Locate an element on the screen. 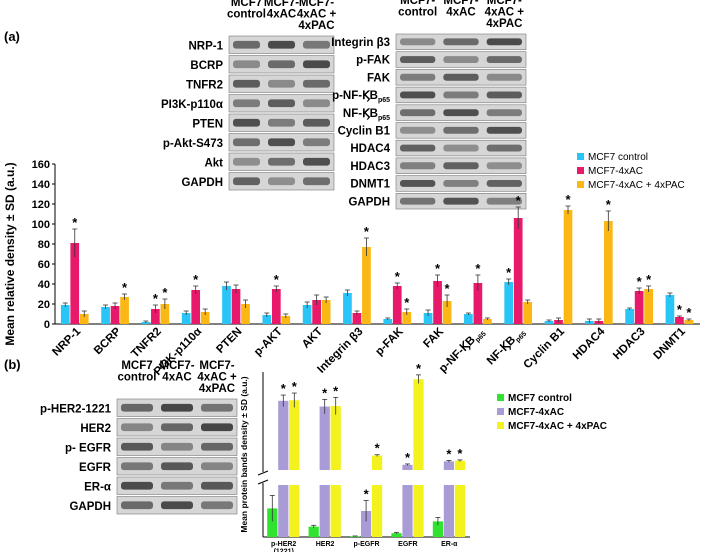 Image resolution: width=709 pixels, height=552 pixels. x-tick-label-line: ER-α is located at coordinates (449, 544).